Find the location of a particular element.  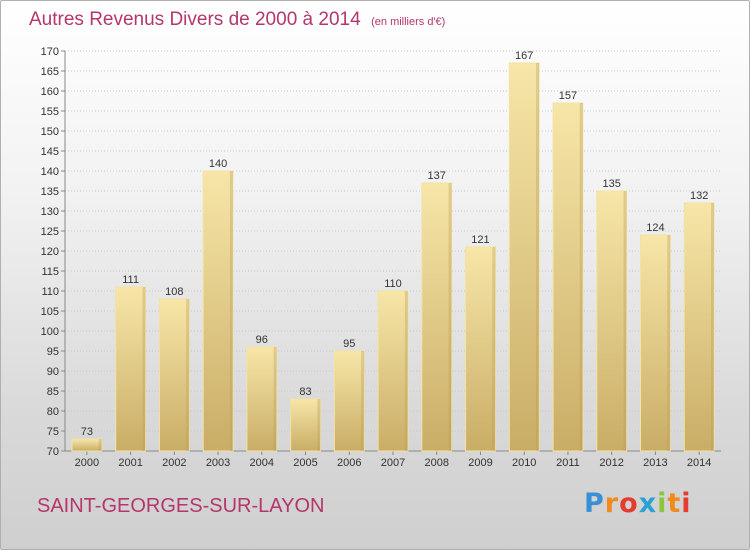

y-tick-label: 80 is located at coordinates (53, 412).